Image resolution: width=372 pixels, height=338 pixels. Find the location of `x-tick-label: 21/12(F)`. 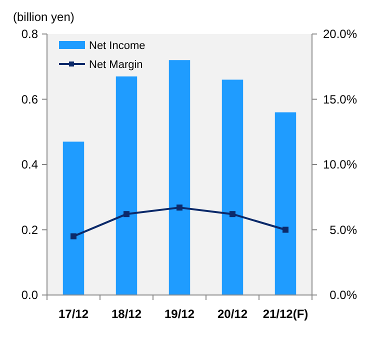

x-tick-label: 21/12(F) is located at coordinates (285, 314).